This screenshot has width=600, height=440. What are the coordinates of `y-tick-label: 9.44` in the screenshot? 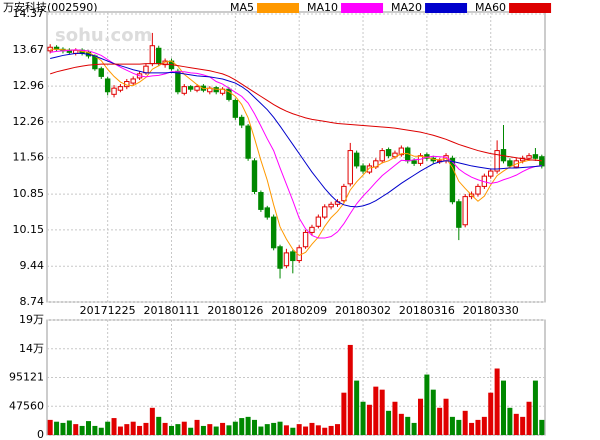 It's located at (32, 265).